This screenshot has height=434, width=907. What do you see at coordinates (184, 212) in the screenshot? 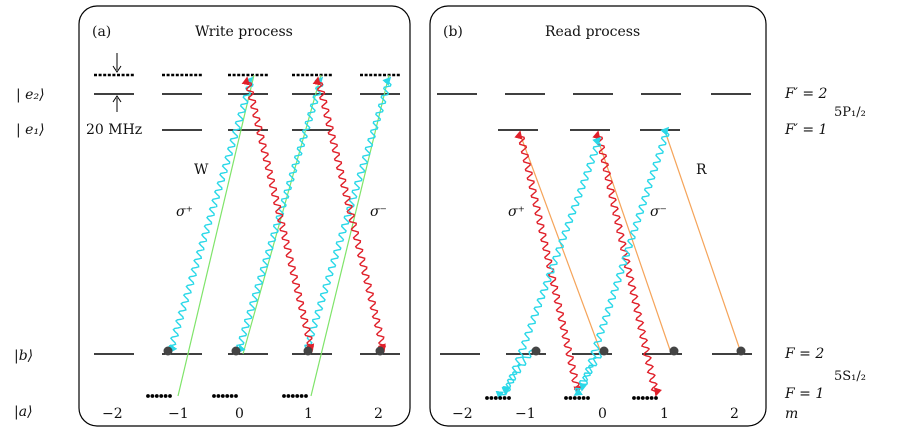
I see `panel-a-sigma-plus: σ⁺` at bounding box center [184, 212].